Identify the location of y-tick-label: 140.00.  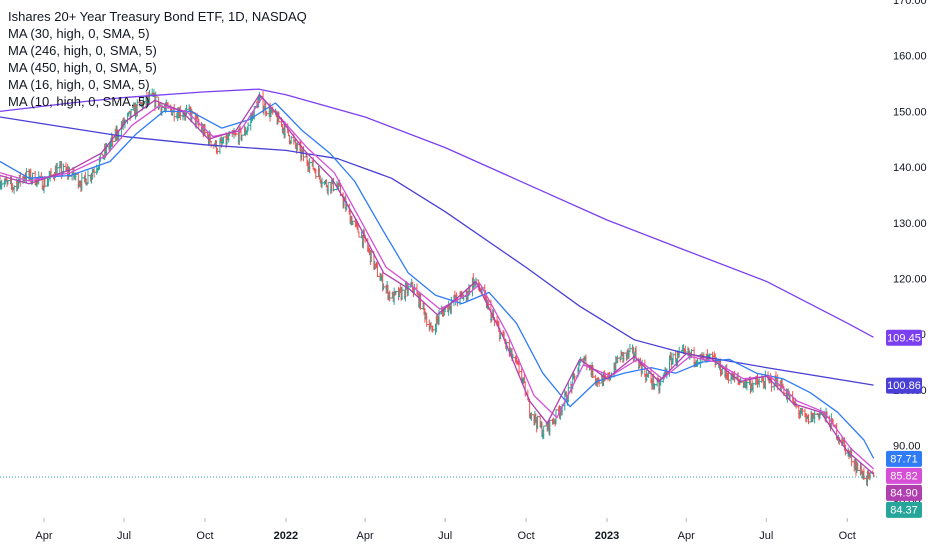
(910, 168).